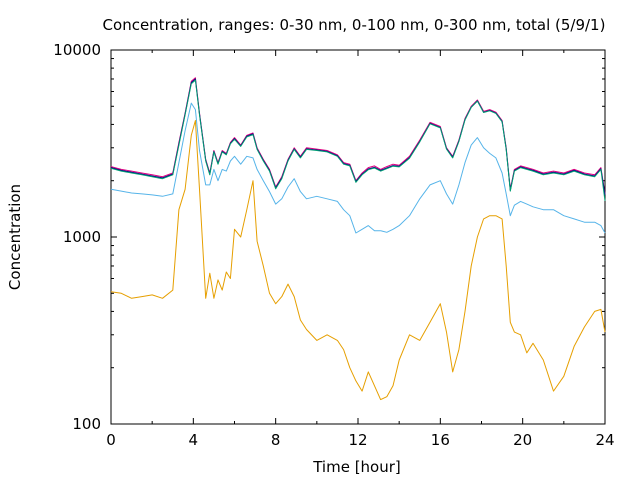 The width and height of the screenshot is (640, 480). What do you see at coordinates (77, 50) in the screenshot?
I see `y-tick-label: 10000` at bounding box center [77, 50].